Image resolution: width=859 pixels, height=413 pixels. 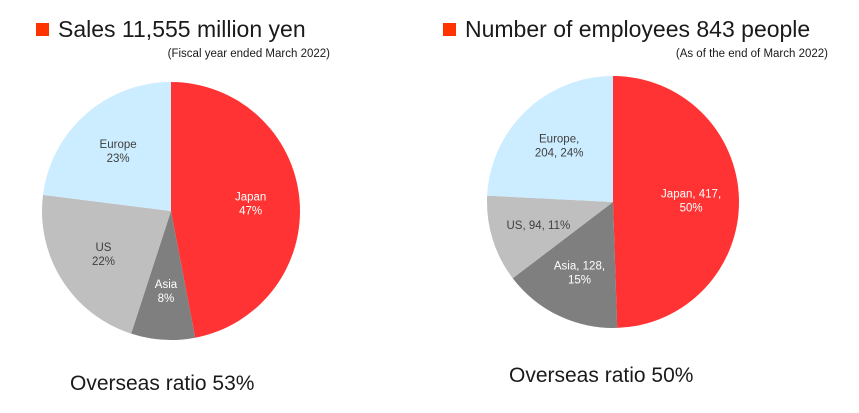 I want to click on slice-label-line: US, 94, 11%, so click(x=539, y=226).